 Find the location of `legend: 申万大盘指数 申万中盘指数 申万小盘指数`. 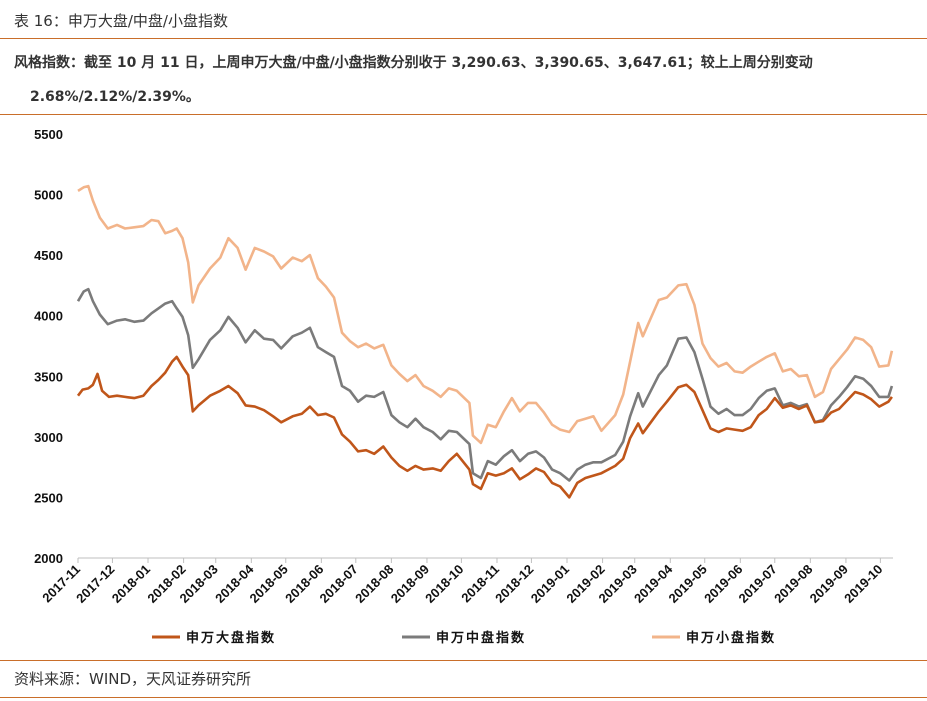

legend: 申万大盘指数 申万中盘指数 申万小盘指数 is located at coordinates (464, 638).